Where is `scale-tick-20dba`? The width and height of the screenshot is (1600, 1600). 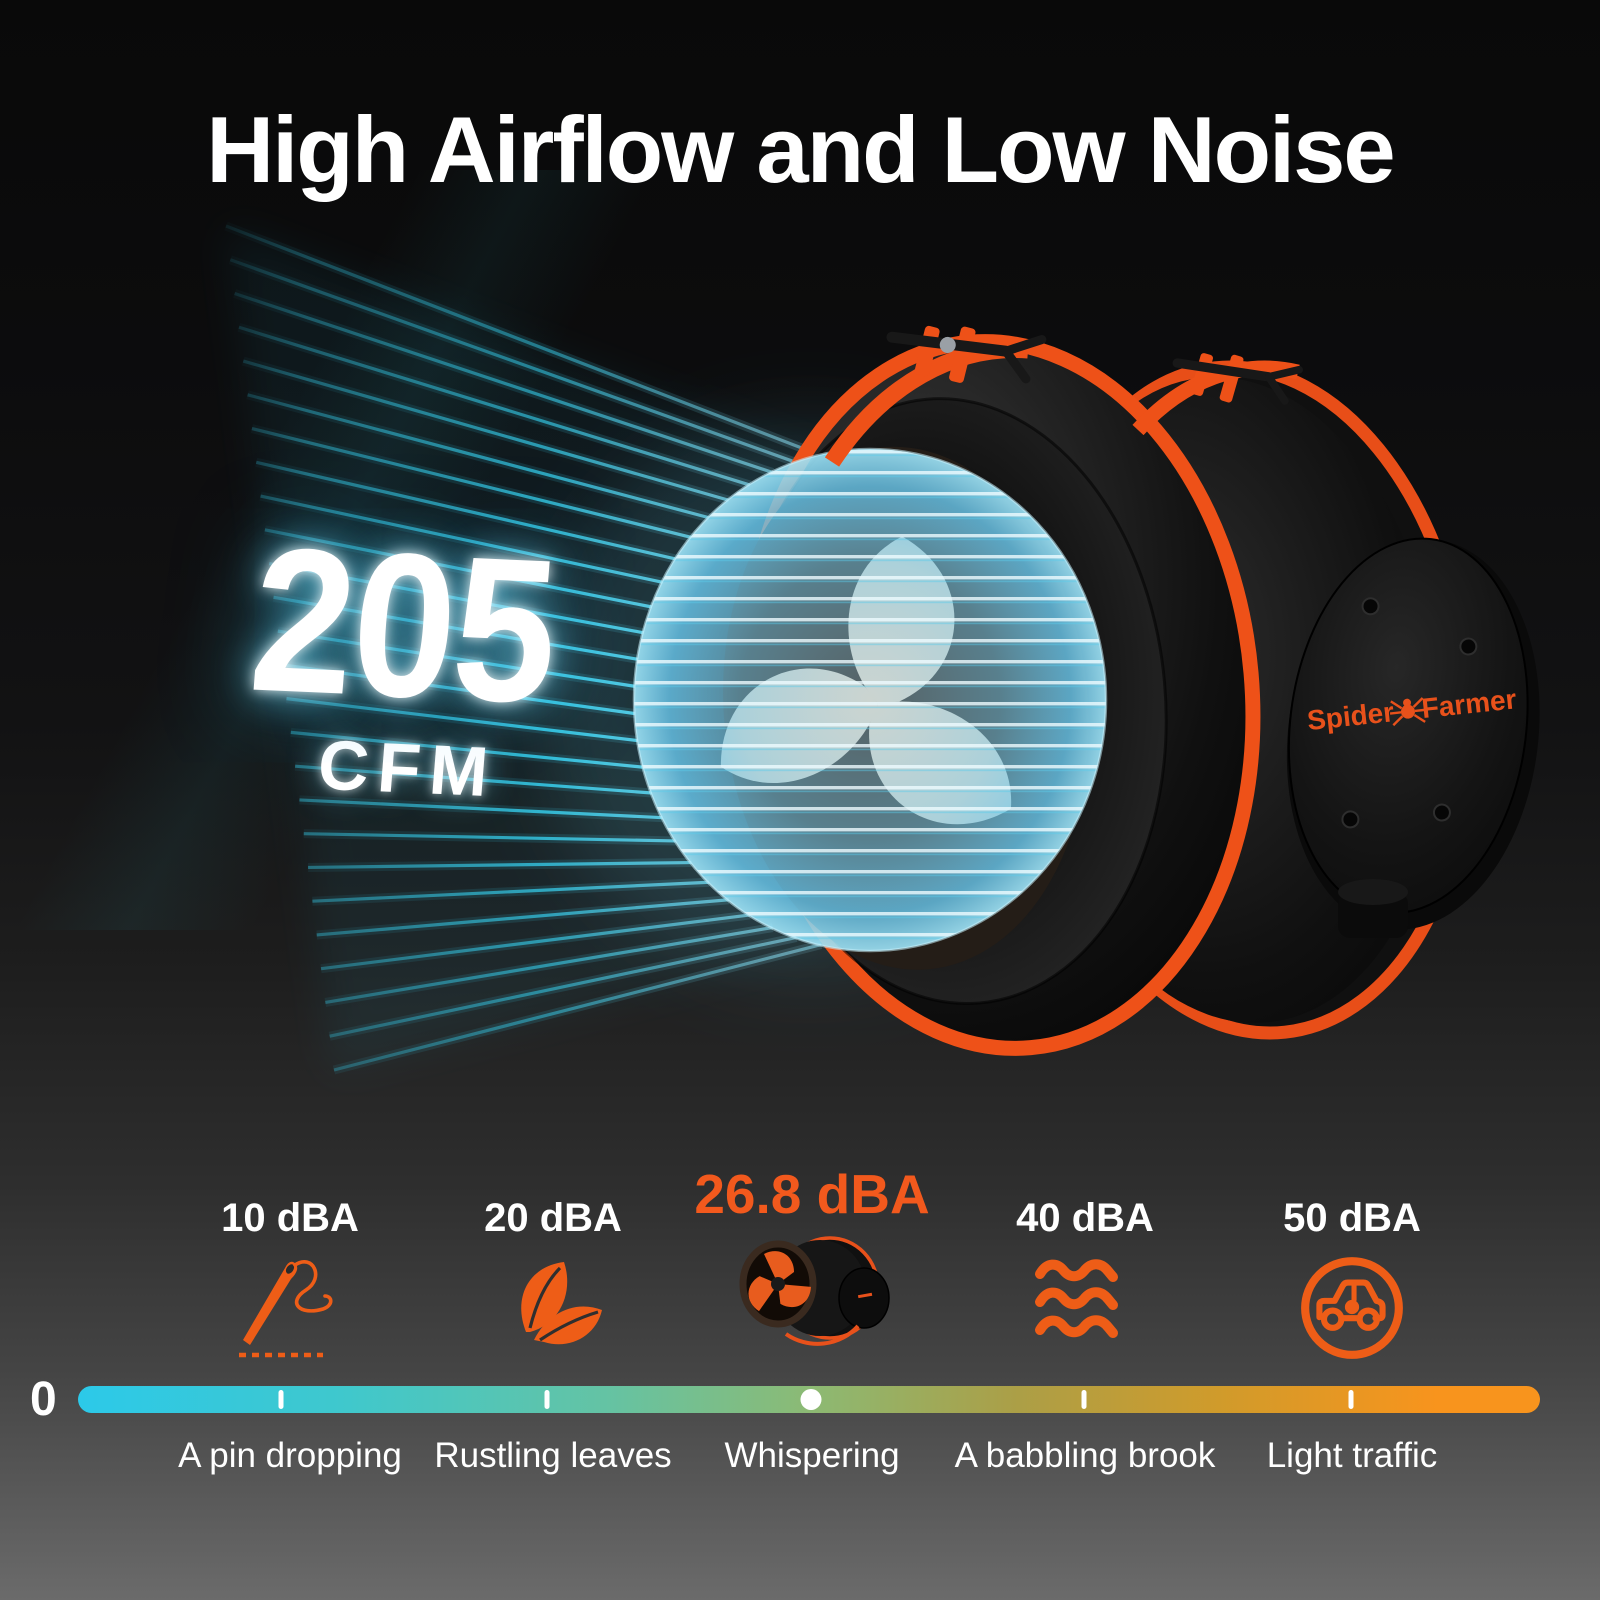 scale-tick-20dba is located at coordinates (547, 1399).